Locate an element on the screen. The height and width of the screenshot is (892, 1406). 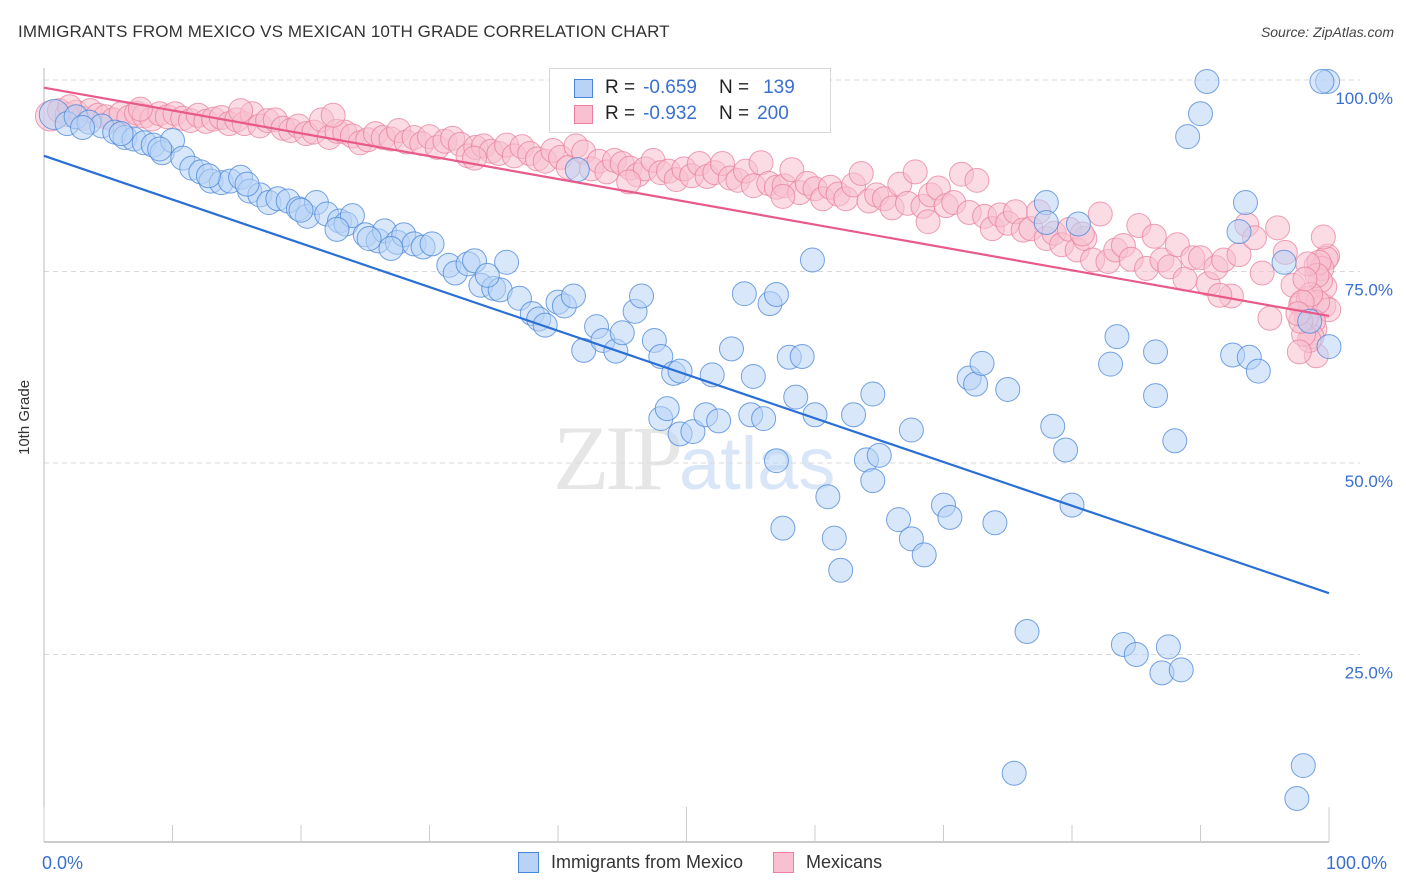
legend-n-value: 139 is located at coordinates (779, 87).